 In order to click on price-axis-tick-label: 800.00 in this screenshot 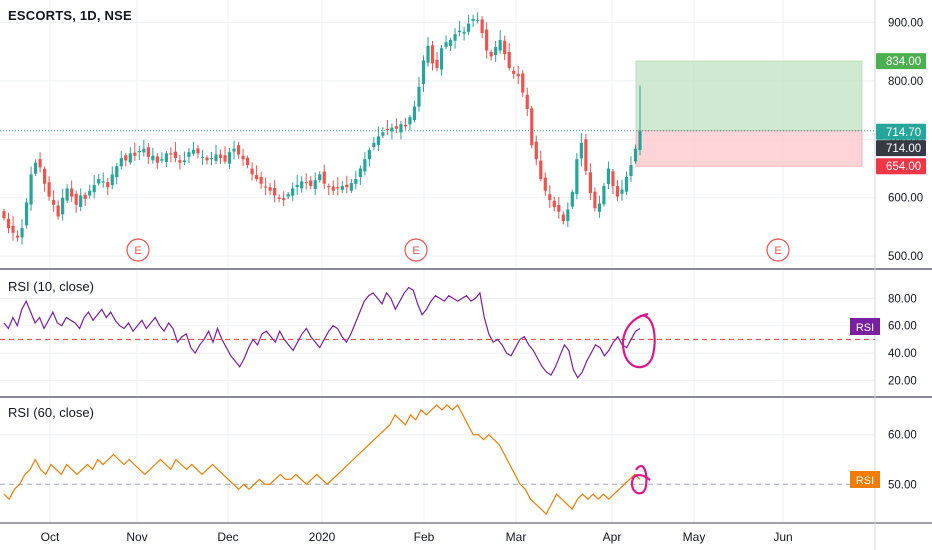, I will do `click(905, 82)`.